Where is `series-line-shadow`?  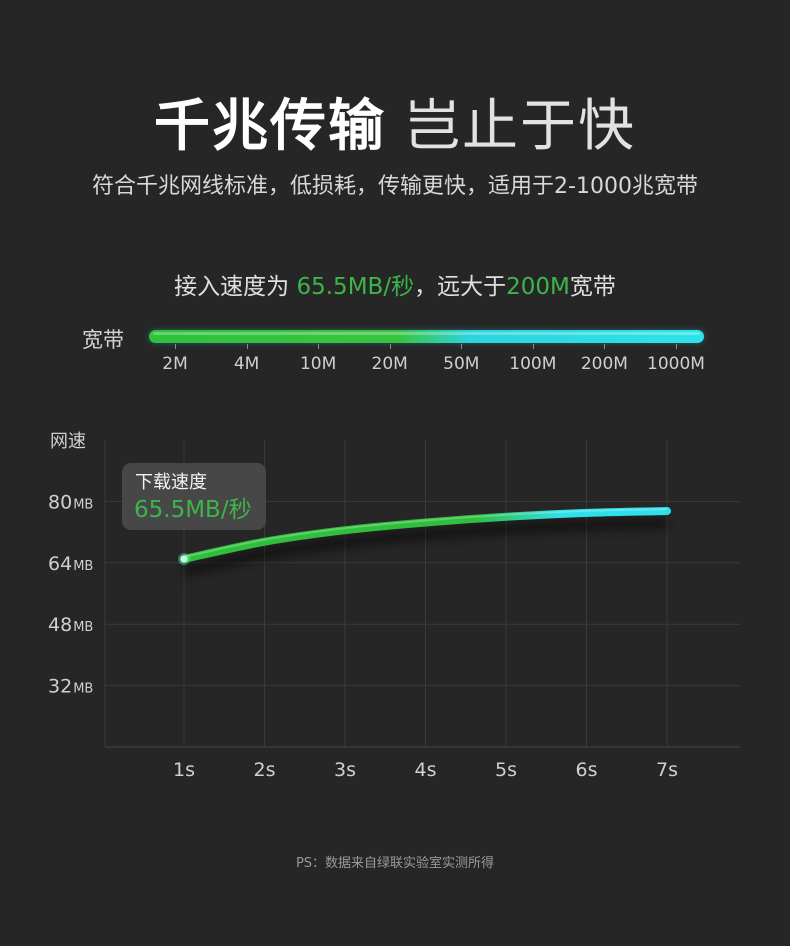
series-line-shadow is located at coordinates (425, 546).